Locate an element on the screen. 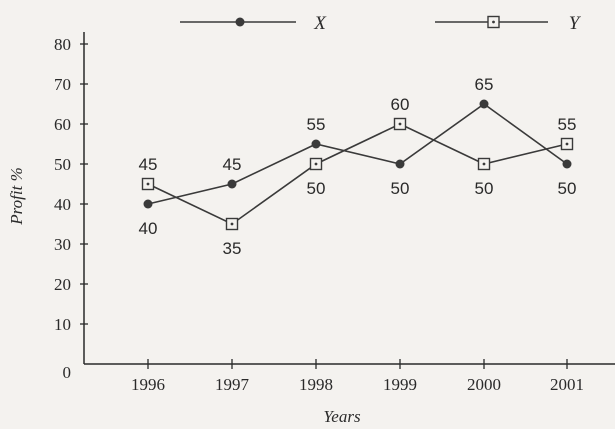  legend-item-x: X is located at coordinates (253, 23).